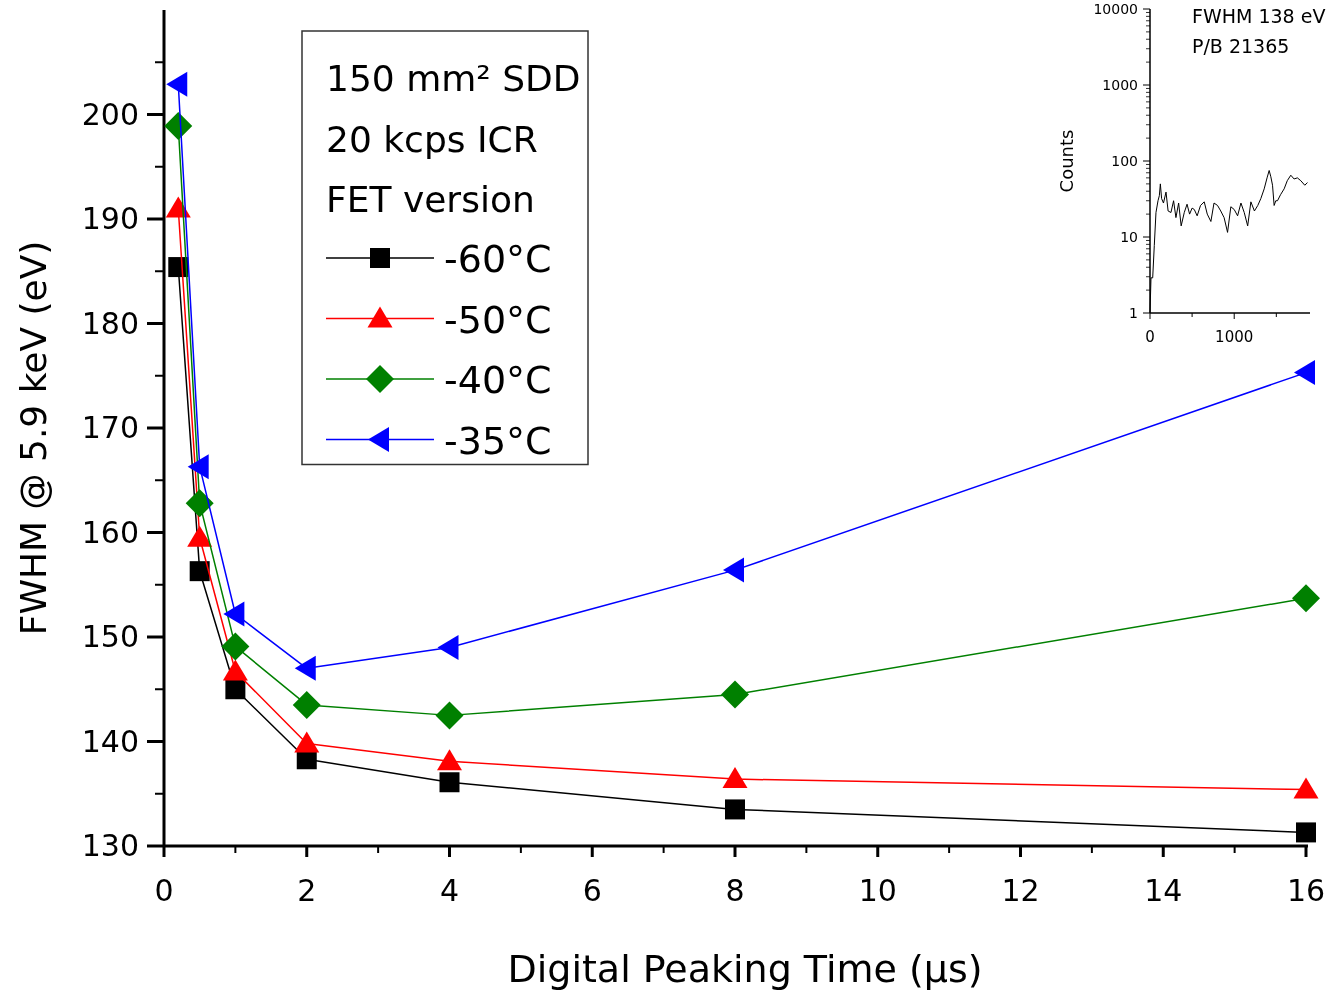  I want to click on y-tick-label: 100, so click(1124, 161).